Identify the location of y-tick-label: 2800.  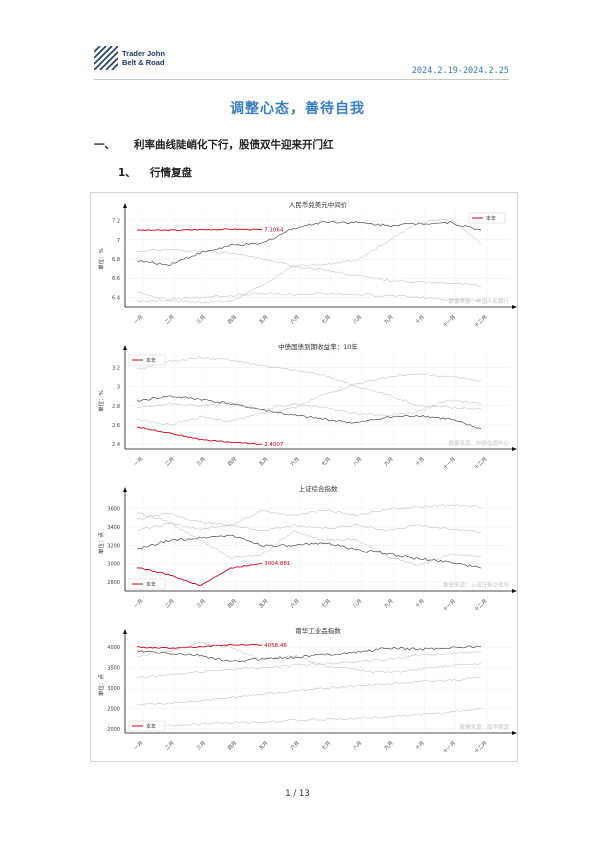
(113, 583).